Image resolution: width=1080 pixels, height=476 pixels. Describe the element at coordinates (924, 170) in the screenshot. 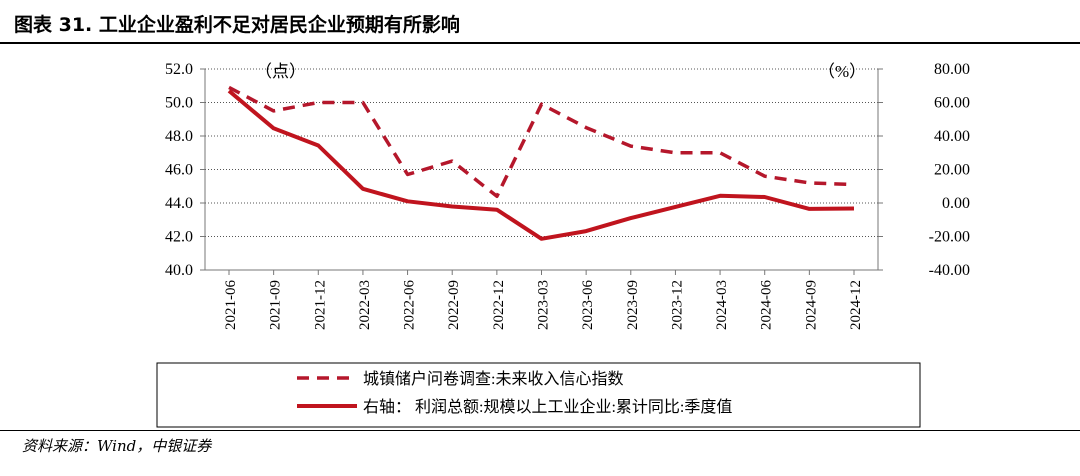

I see `right-axis-ticks: -40.00 -20.00 0.00 20.00 40.00 60.00 80.00` at that location.